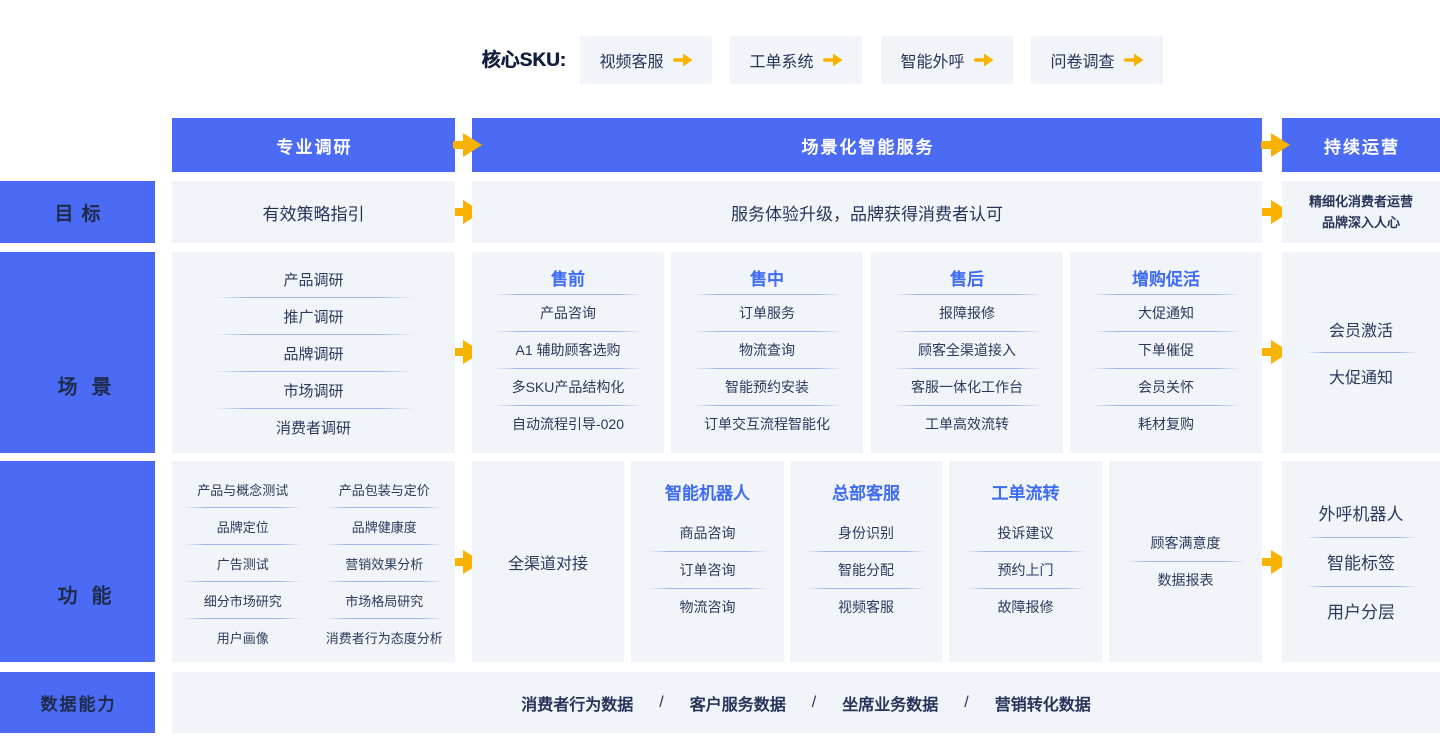 This screenshot has width=1440, height=741. I want to click on sku-card-survey: 问卷调查, so click(1097, 60).